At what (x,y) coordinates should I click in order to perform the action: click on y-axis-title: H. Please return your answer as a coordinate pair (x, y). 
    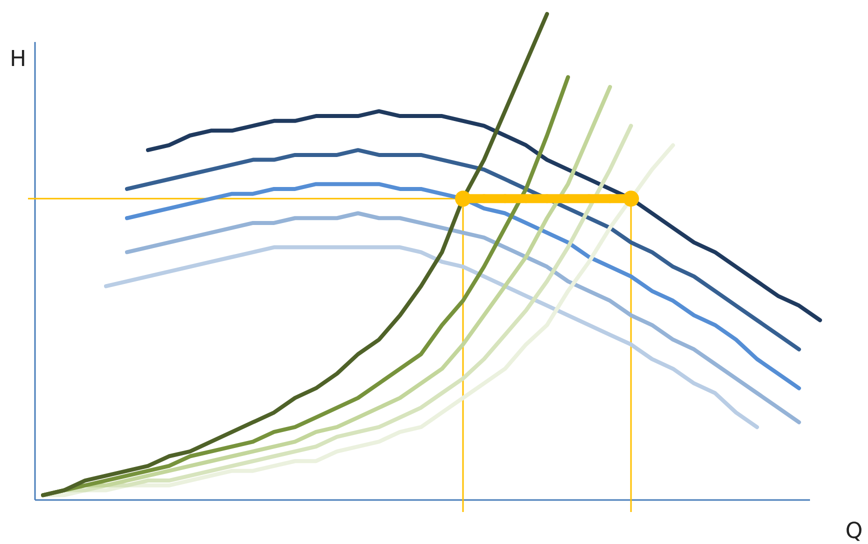
    Looking at the image, I should click on (18, 59).